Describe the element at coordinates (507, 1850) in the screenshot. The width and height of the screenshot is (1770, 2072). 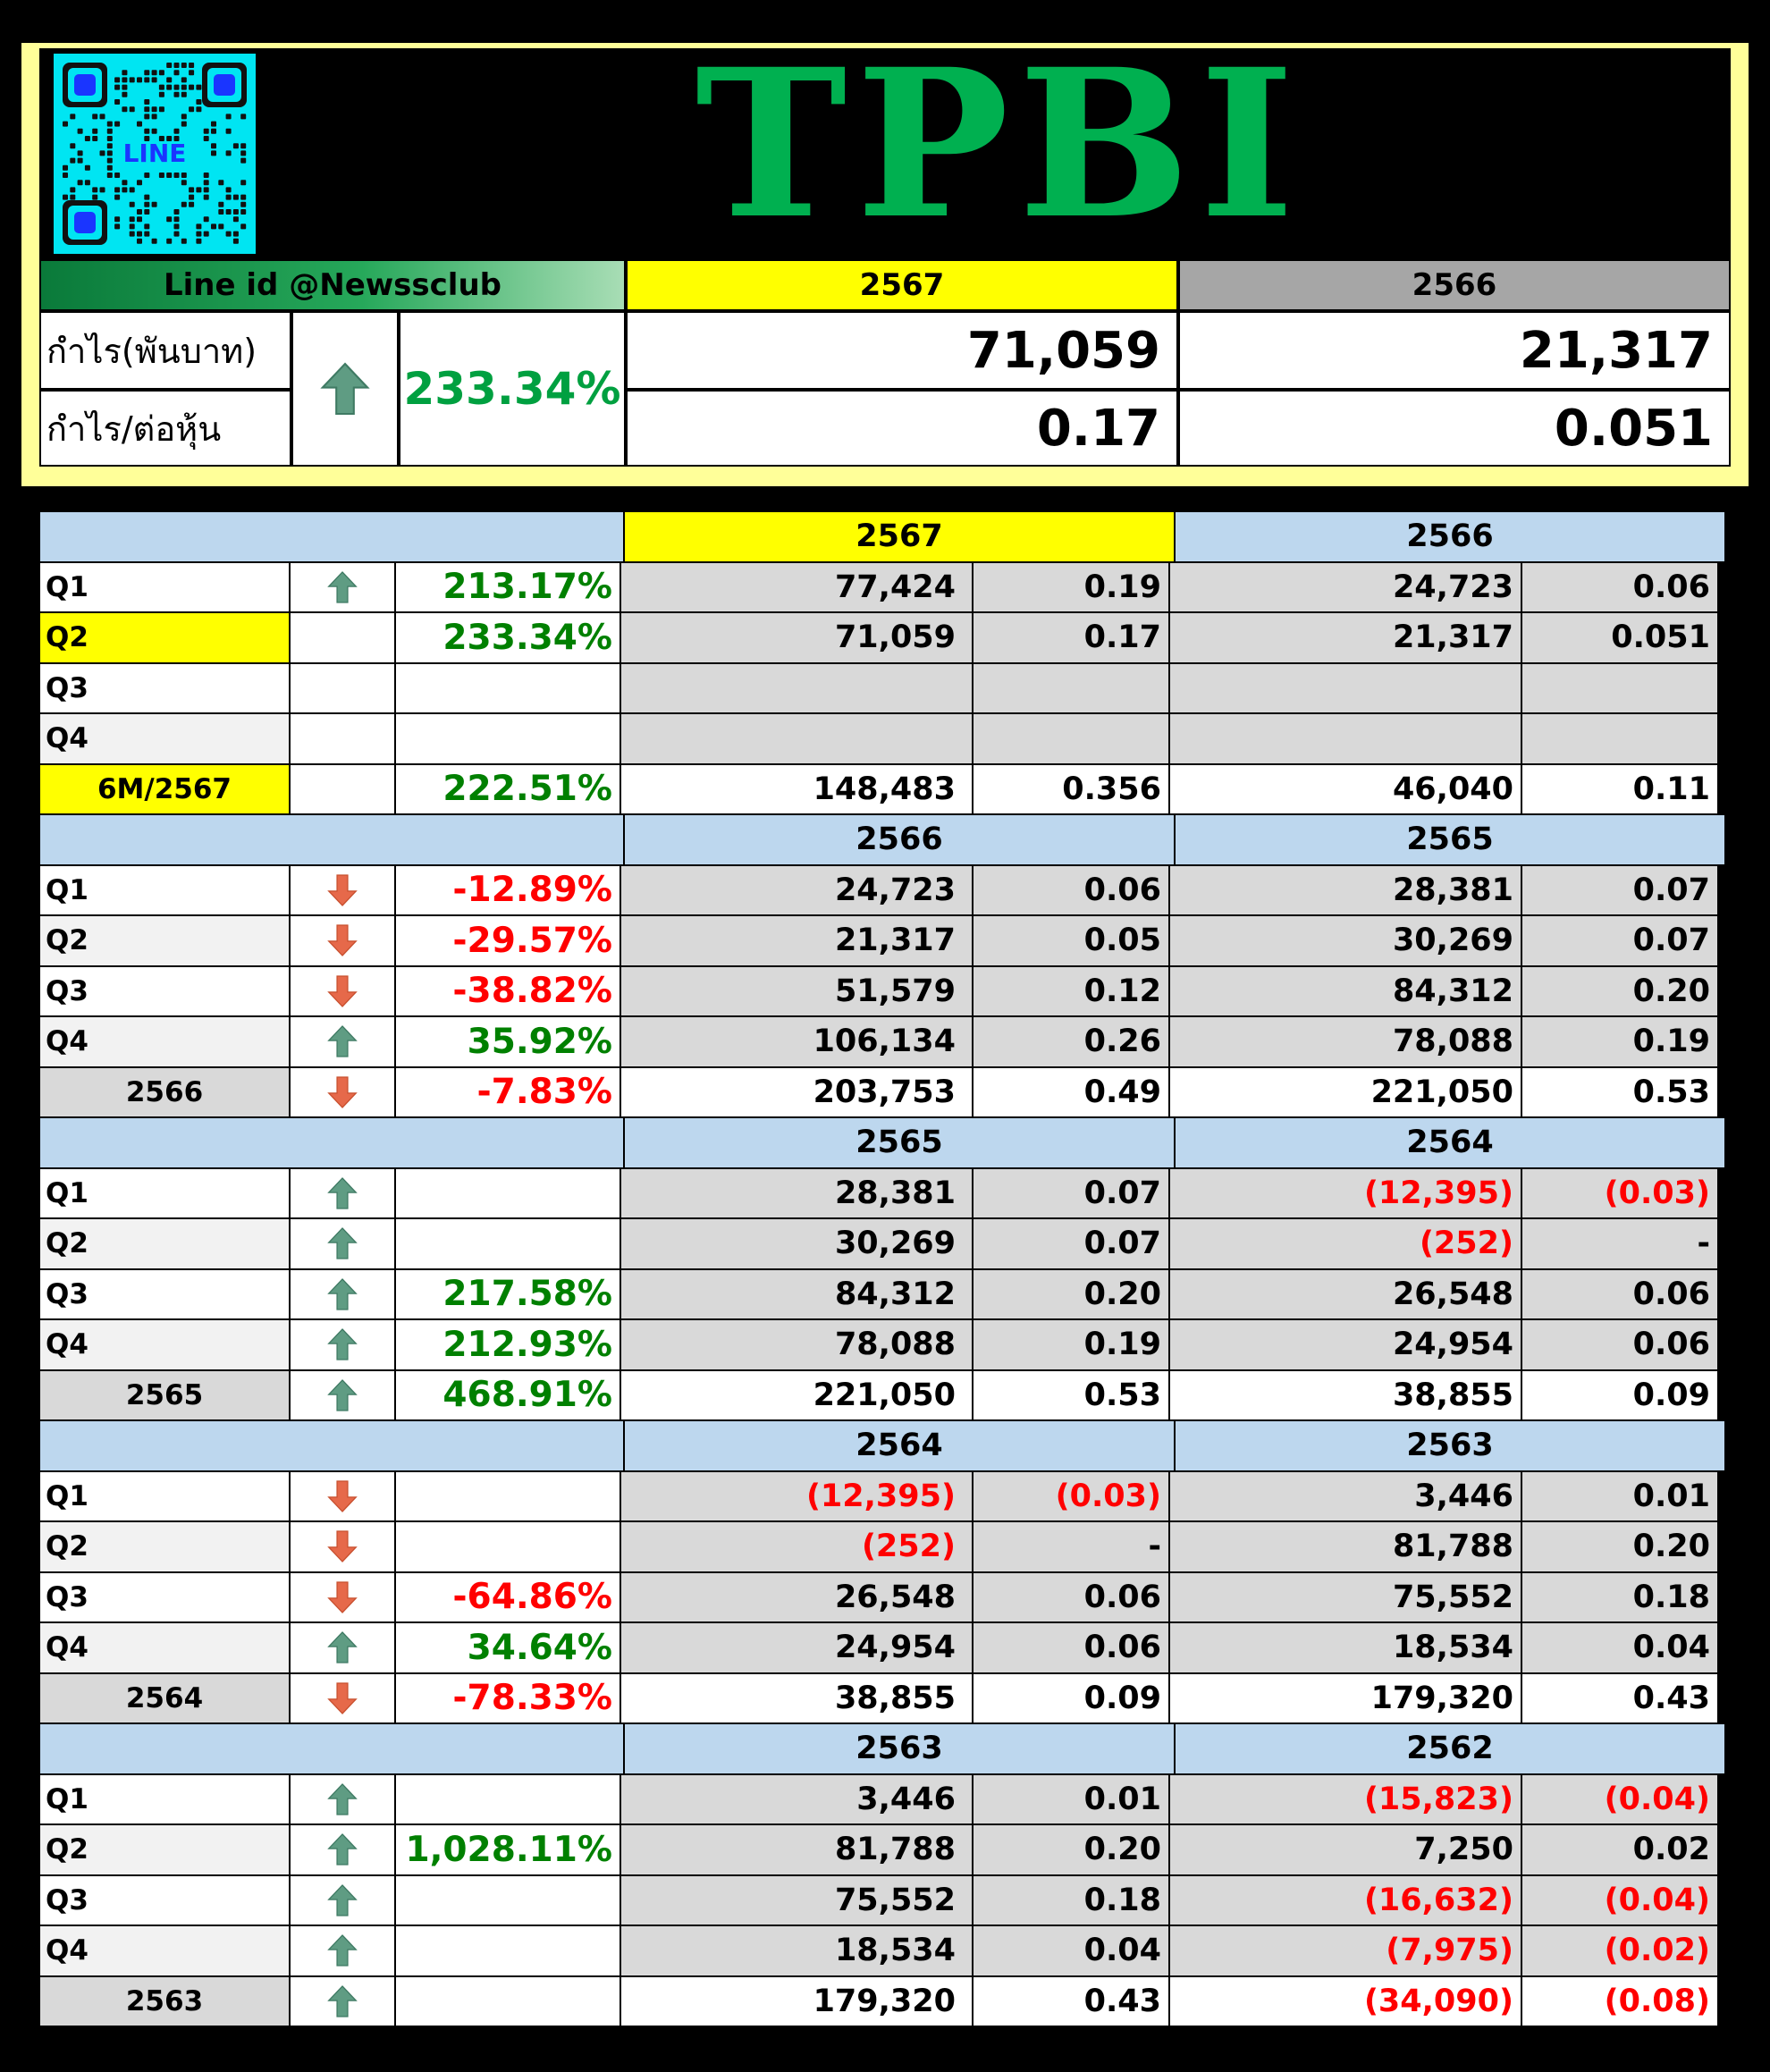
I see `change-percent: 1,028.11%` at that location.